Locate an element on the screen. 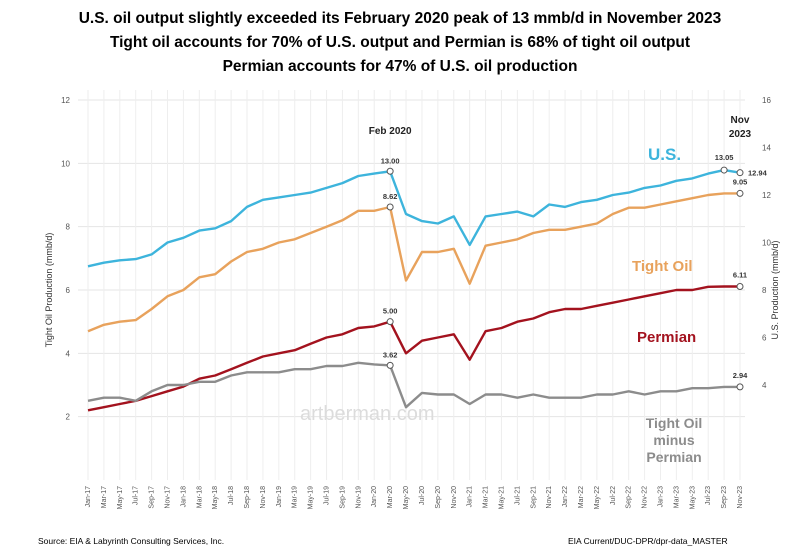  x-tick-label: Jan-19 is located at coordinates (279, 497).